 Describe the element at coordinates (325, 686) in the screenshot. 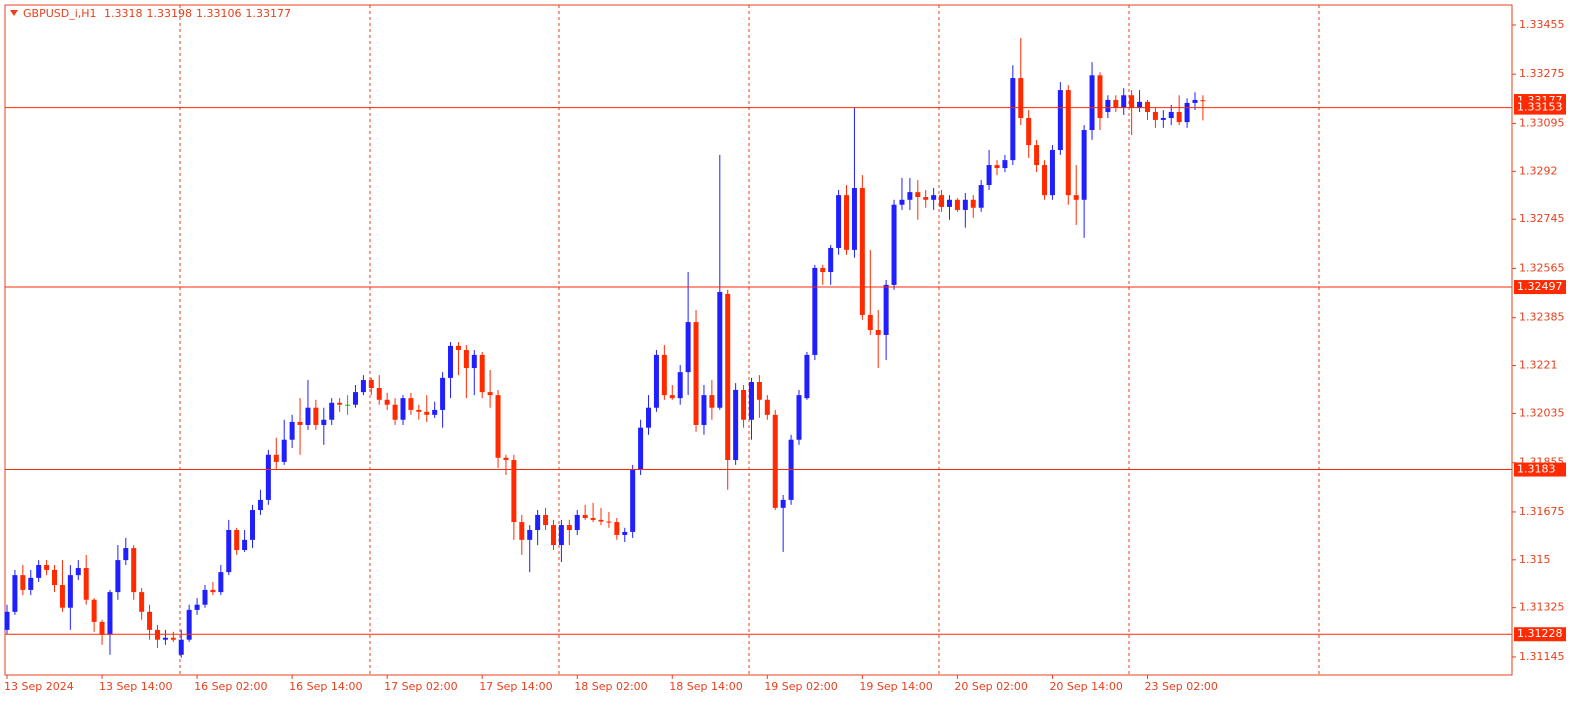

I see `x-tick-label: 16 Sep 14:00` at that location.